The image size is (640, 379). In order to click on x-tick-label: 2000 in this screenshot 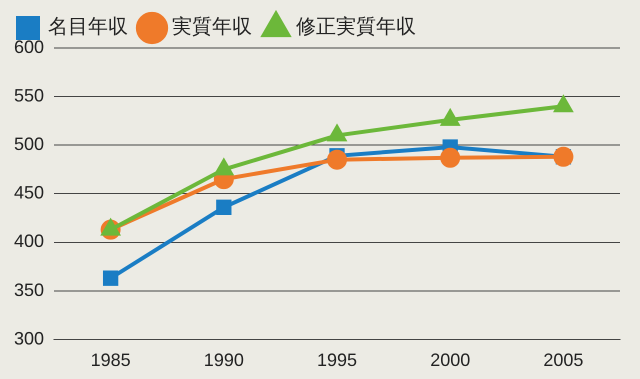, I will do `click(450, 360)`.